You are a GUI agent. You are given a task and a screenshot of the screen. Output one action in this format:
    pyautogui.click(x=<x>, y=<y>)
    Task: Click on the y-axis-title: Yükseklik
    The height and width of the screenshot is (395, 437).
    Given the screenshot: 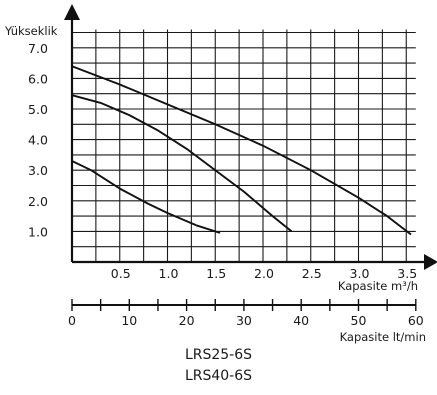 What is the action you would take?
    pyautogui.click(x=31, y=31)
    